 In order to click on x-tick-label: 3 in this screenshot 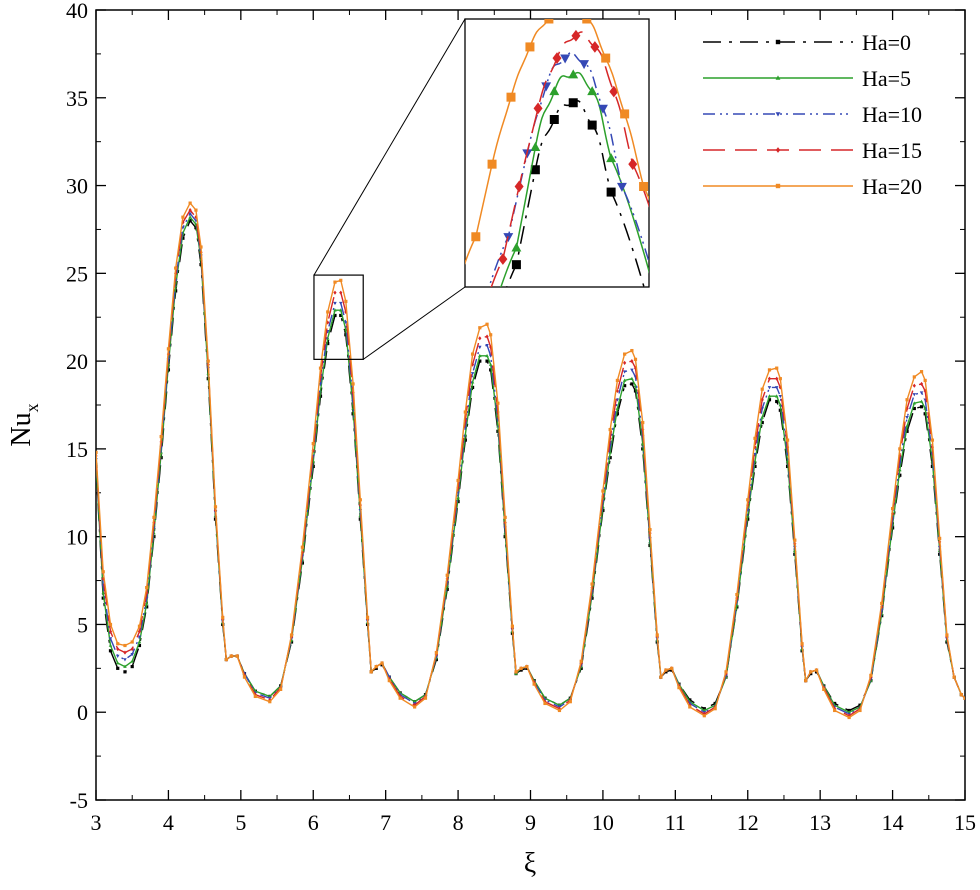, I will do `click(96, 822)`.